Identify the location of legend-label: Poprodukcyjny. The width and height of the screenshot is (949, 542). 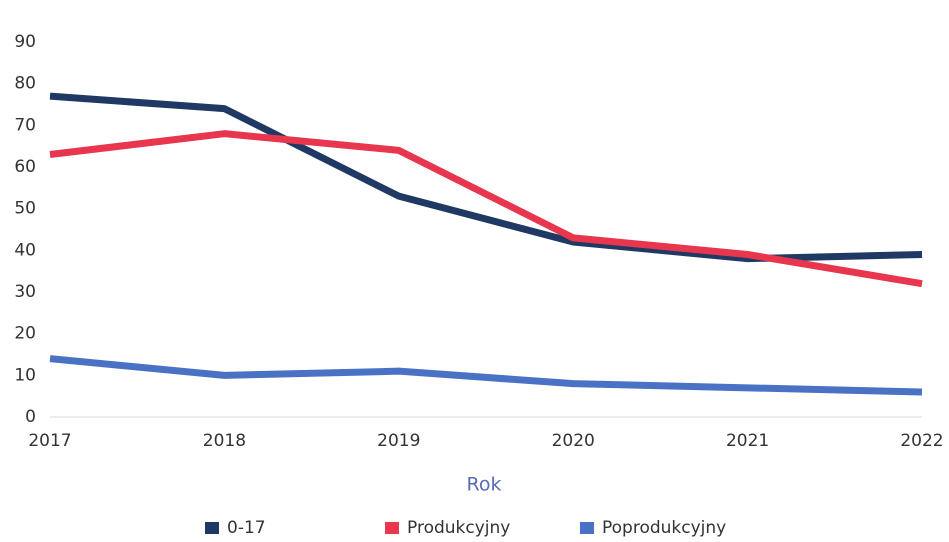
(664, 528).